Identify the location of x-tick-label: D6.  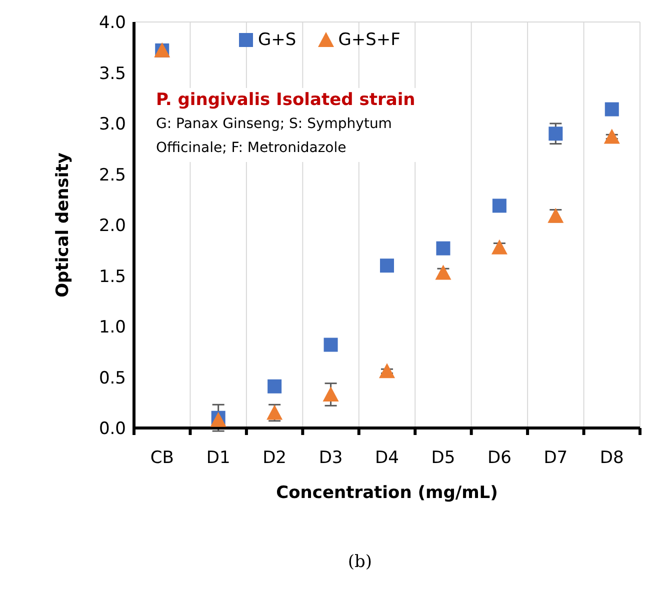
(499, 458).